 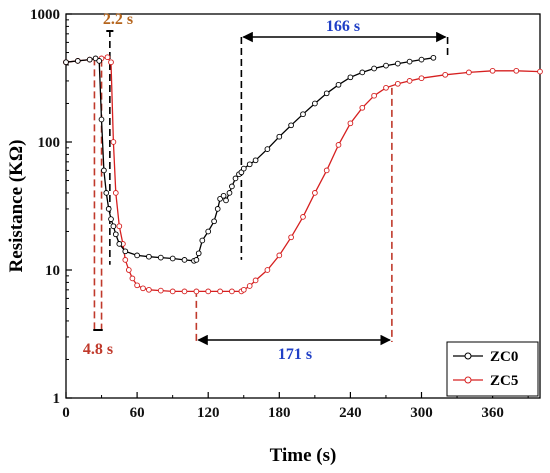 What do you see at coordinates (492, 413) in the screenshot?
I see `x-tick-label: 360` at bounding box center [492, 413].